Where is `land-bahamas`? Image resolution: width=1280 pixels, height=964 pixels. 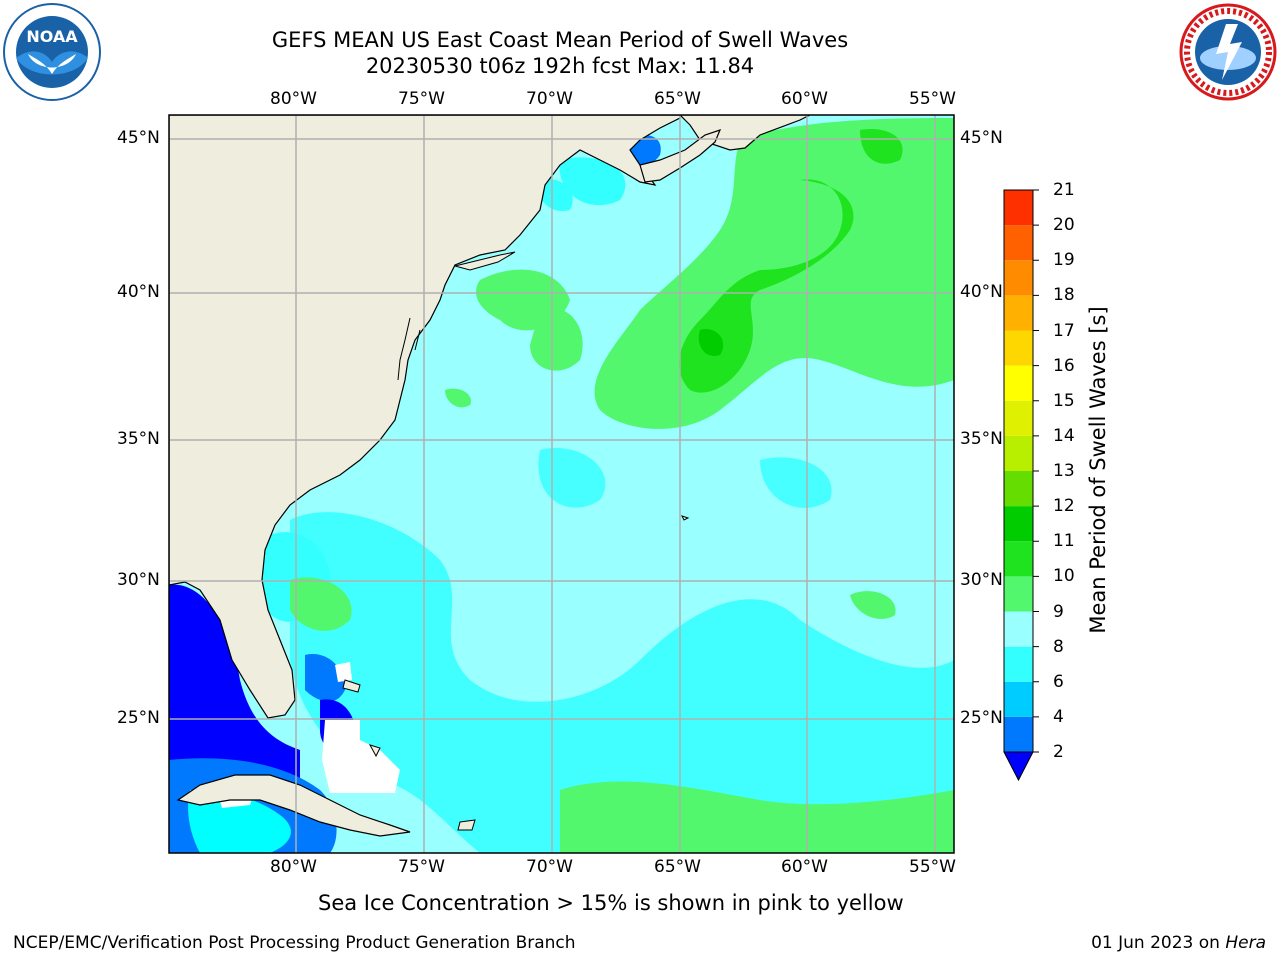 land-bahamas is located at coordinates (516, 673).